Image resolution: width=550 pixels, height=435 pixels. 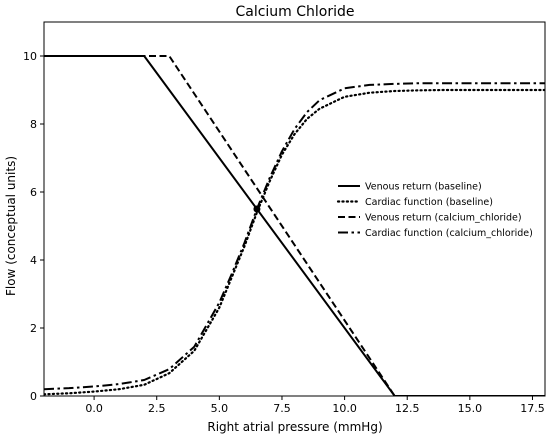 I want to click on x-tick-label: 17.5, so click(x=532, y=408).